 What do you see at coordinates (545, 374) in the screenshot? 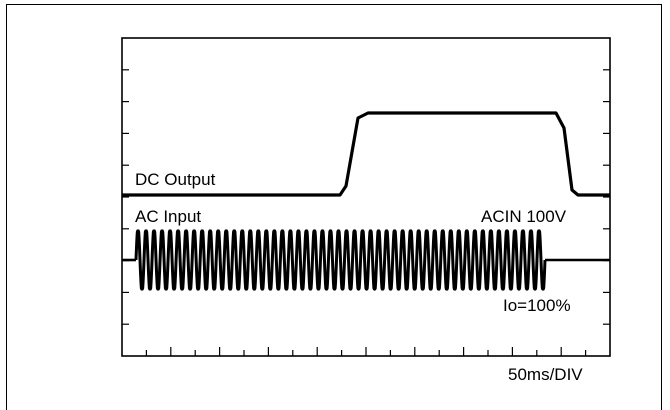
I see `timebase-label: 50ms/DIV` at bounding box center [545, 374].